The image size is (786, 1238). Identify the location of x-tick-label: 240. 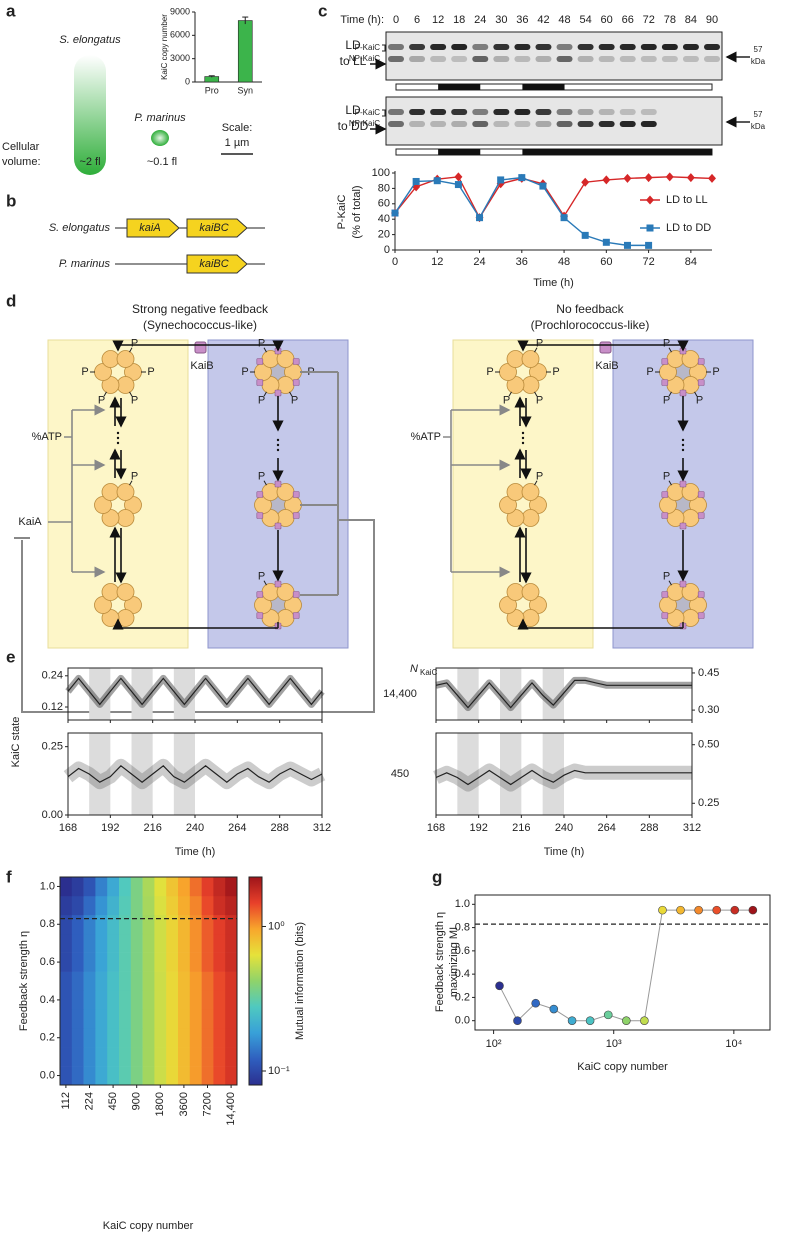
(564, 828).